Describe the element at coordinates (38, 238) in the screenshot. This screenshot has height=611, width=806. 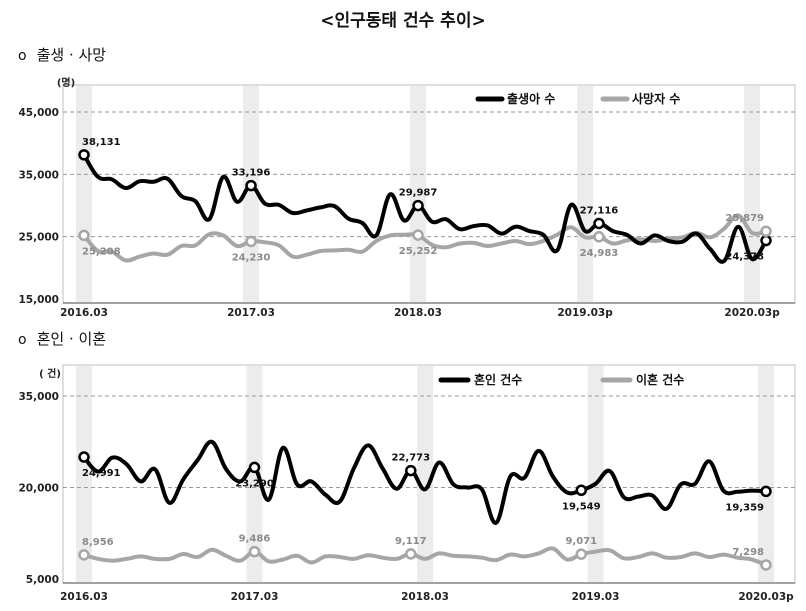
I see `y-tick-label: 25,000` at that location.